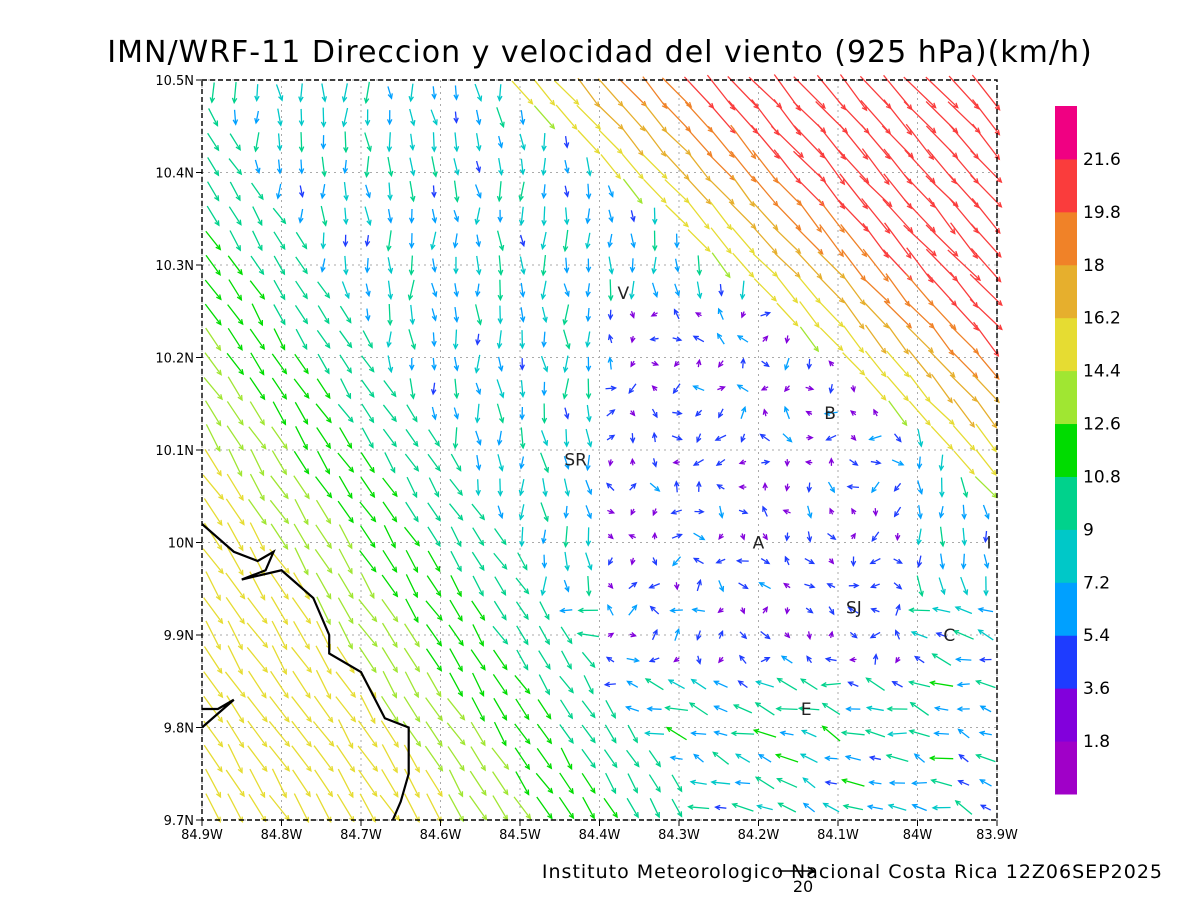 This screenshot has width=1200, height=900. What do you see at coordinates (520, 835) in the screenshot?
I see `x-tick-label: 84.5W` at bounding box center [520, 835].